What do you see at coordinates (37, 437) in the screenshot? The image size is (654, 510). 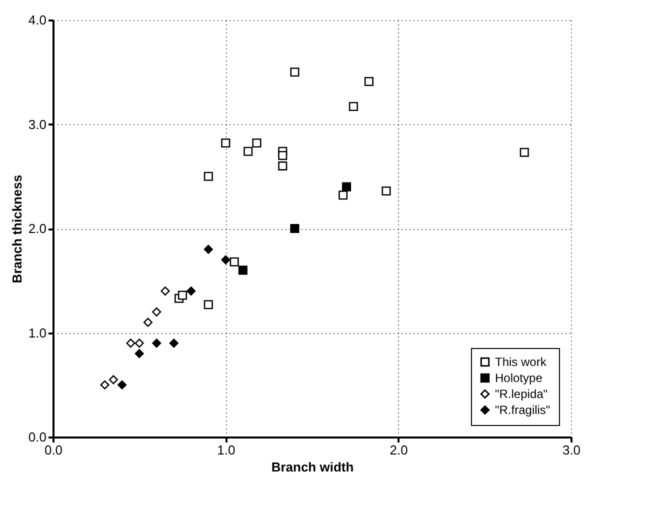 I see `y-tick-label: 0.0` at bounding box center [37, 437].